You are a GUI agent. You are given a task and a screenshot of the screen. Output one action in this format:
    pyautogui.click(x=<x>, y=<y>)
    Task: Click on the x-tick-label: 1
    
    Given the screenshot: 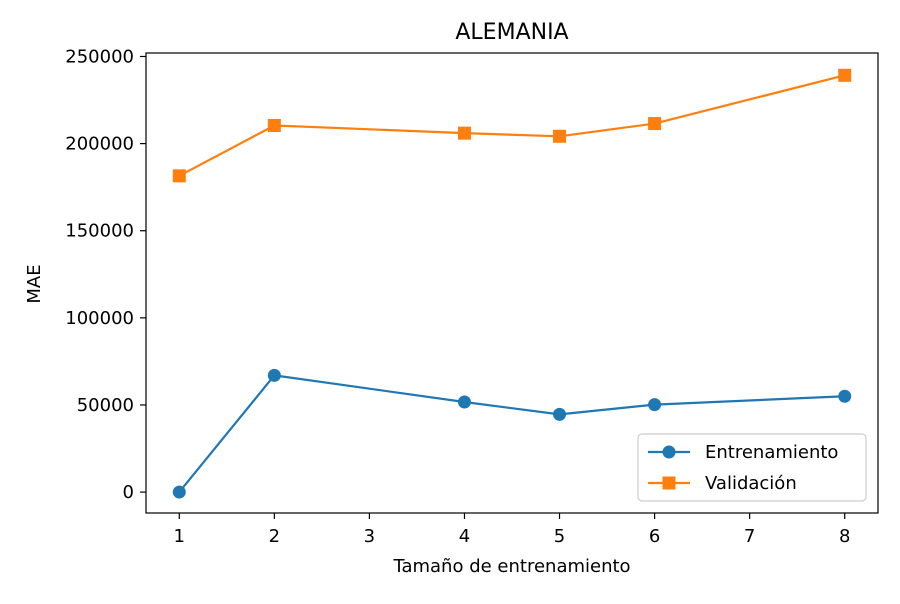 What is the action you would take?
    pyautogui.click(x=179, y=536)
    